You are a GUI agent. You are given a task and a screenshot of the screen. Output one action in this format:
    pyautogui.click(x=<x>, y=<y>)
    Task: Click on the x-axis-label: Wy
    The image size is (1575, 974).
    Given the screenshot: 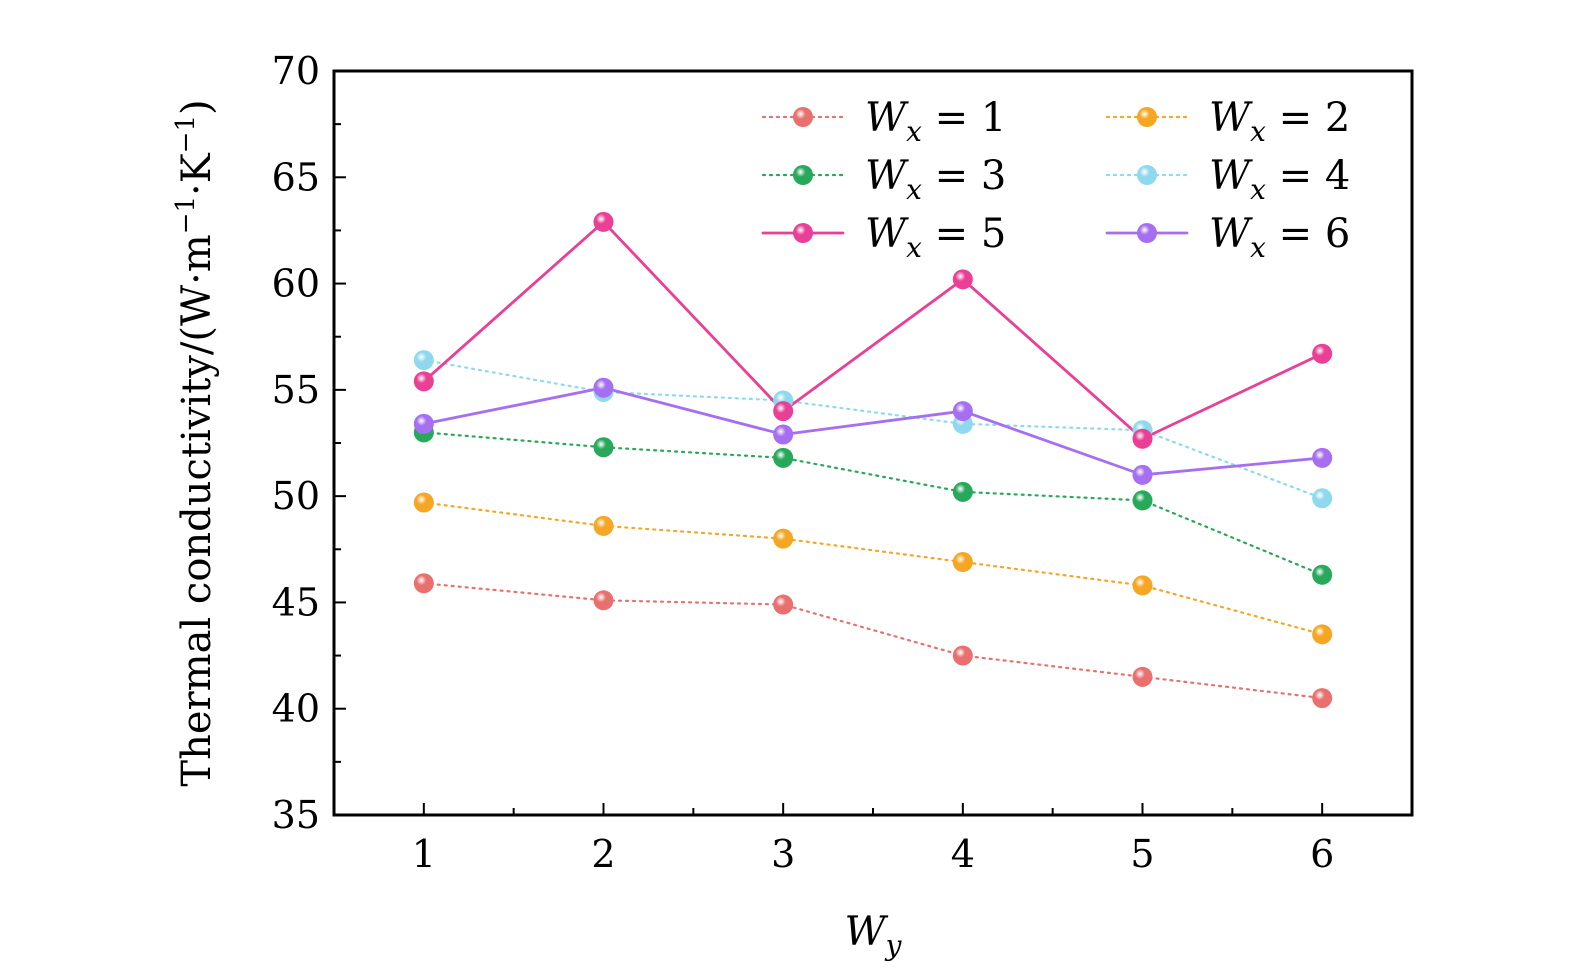 What is the action you would take?
    pyautogui.click(x=874, y=935)
    